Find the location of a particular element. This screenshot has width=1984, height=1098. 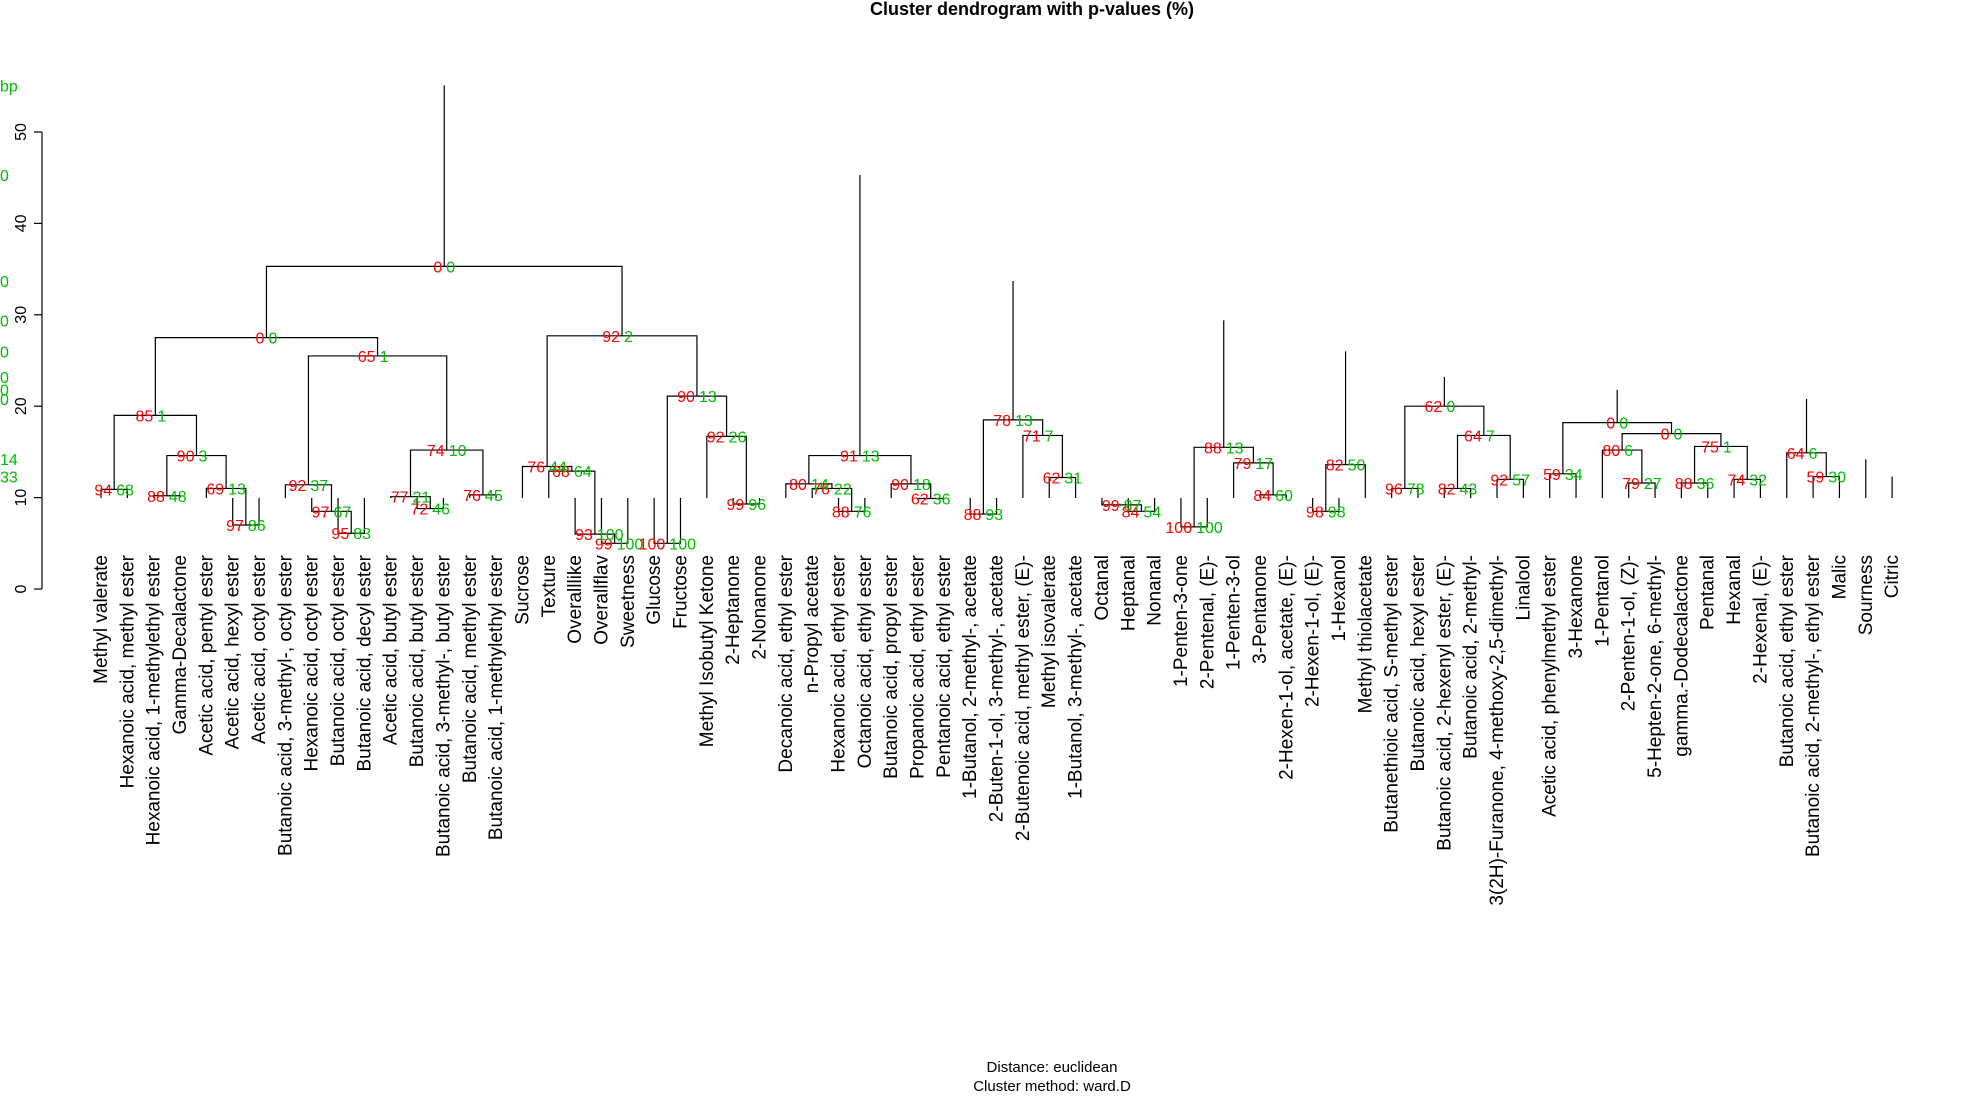

au-label: 98 is located at coordinates (1315, 512).